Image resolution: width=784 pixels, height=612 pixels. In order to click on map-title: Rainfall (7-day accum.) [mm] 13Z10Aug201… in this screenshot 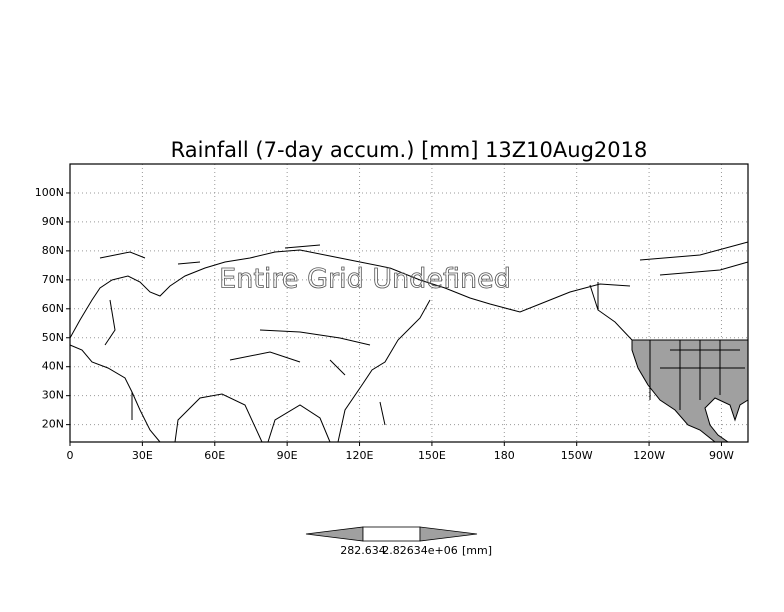, I will do `click(409, 150)`.